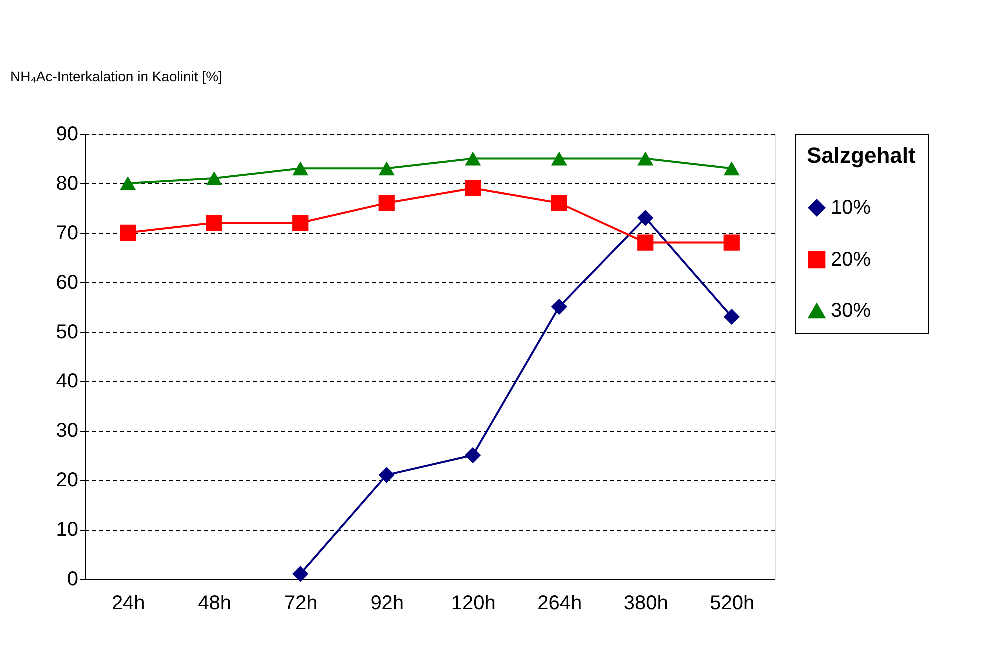 The width and height of the screenshot is (996, 648). What do you see at coordinates (67, 283) in the screenshot?
I see `y-tick-label: 60` at bounding box center [67, 283].